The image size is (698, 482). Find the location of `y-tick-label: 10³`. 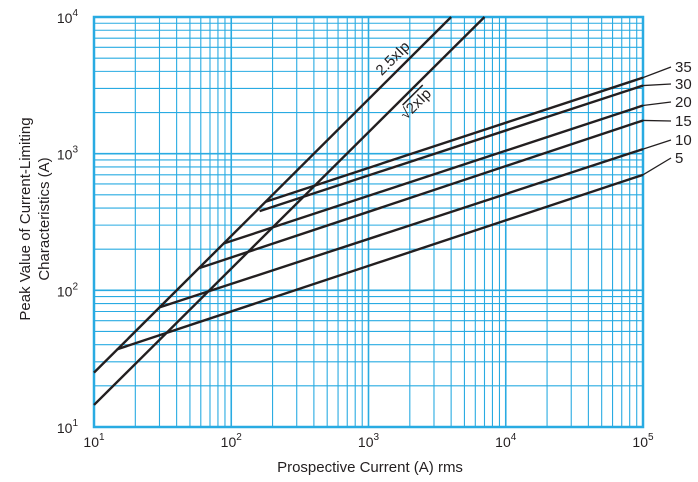

y-tick-label: 10³ is located at coordinates (68, 154).